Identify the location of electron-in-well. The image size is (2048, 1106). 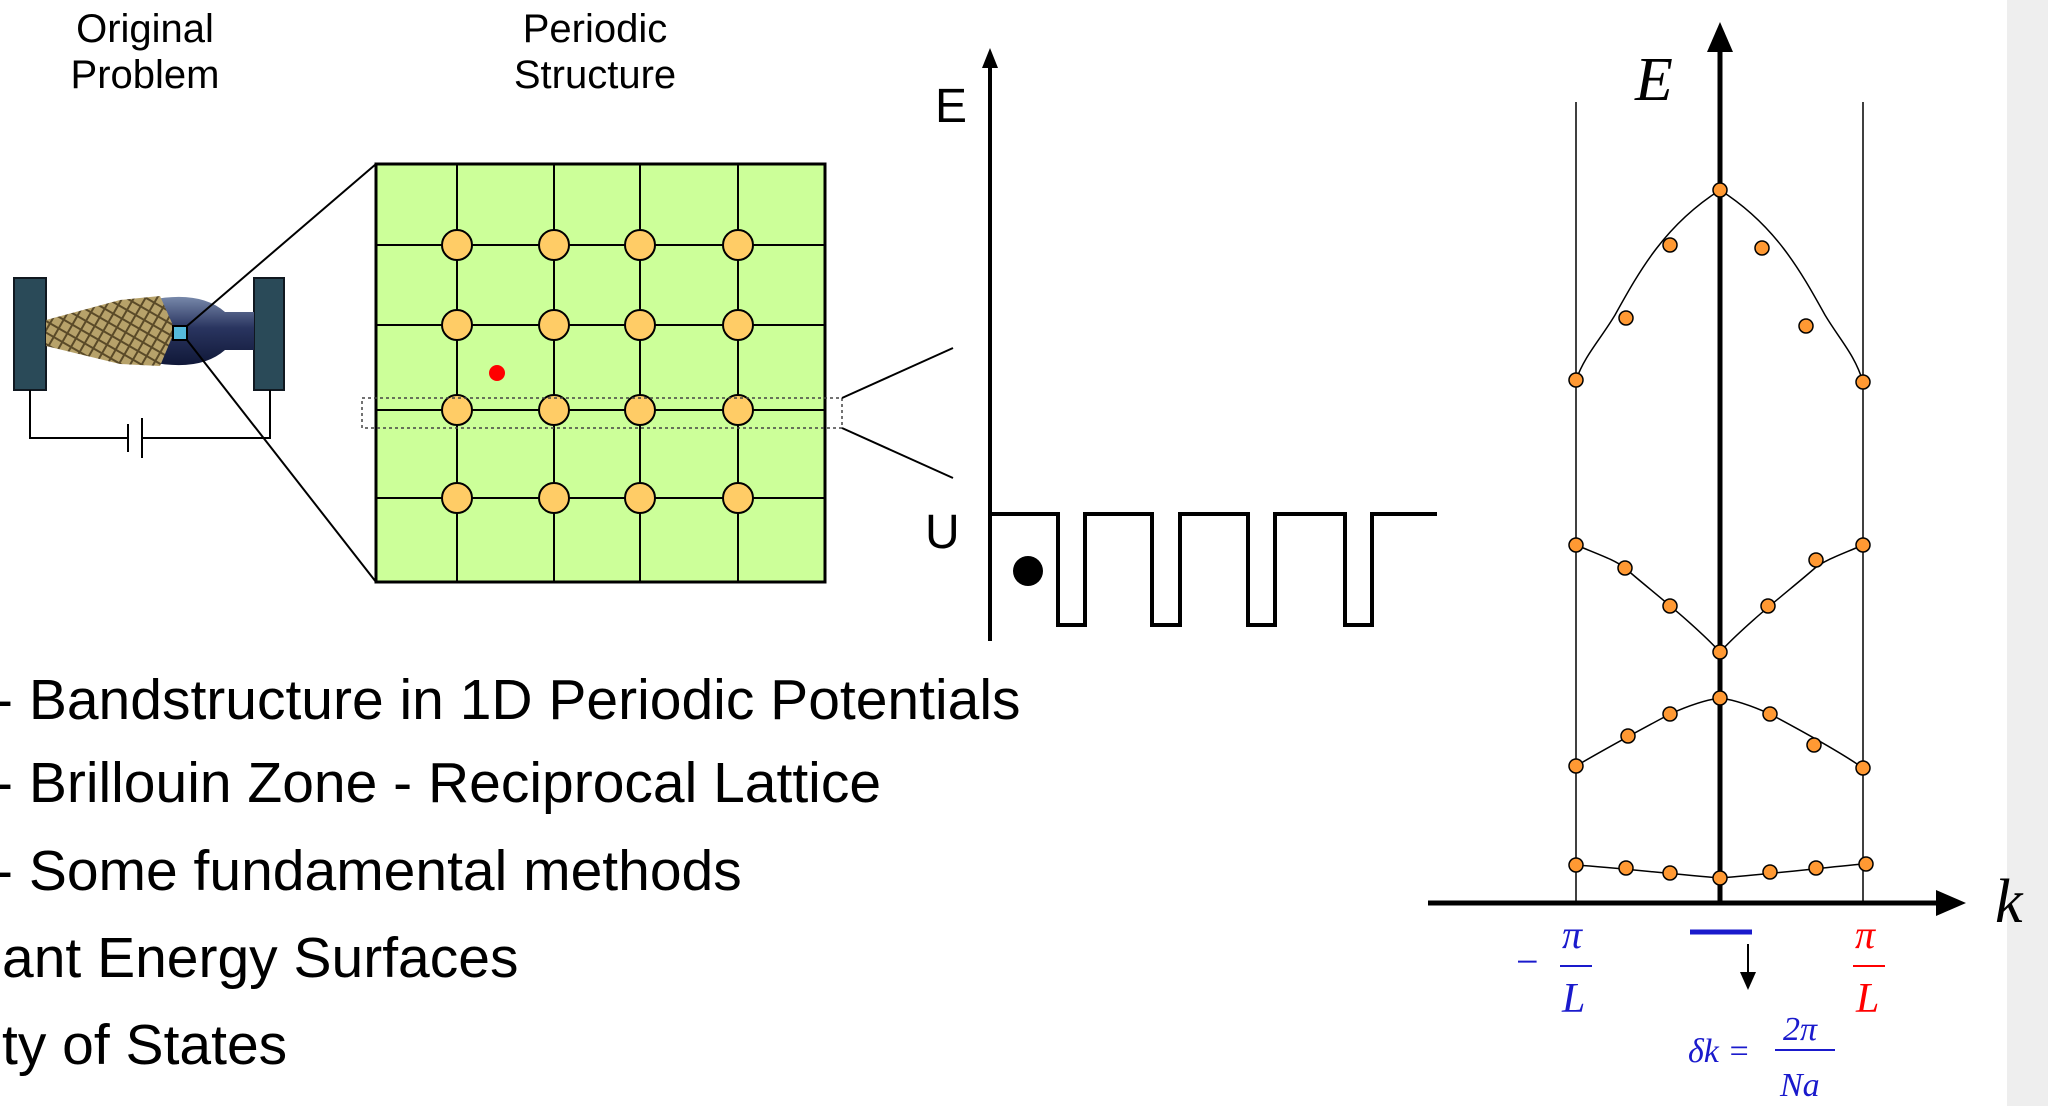
(1028, 571).